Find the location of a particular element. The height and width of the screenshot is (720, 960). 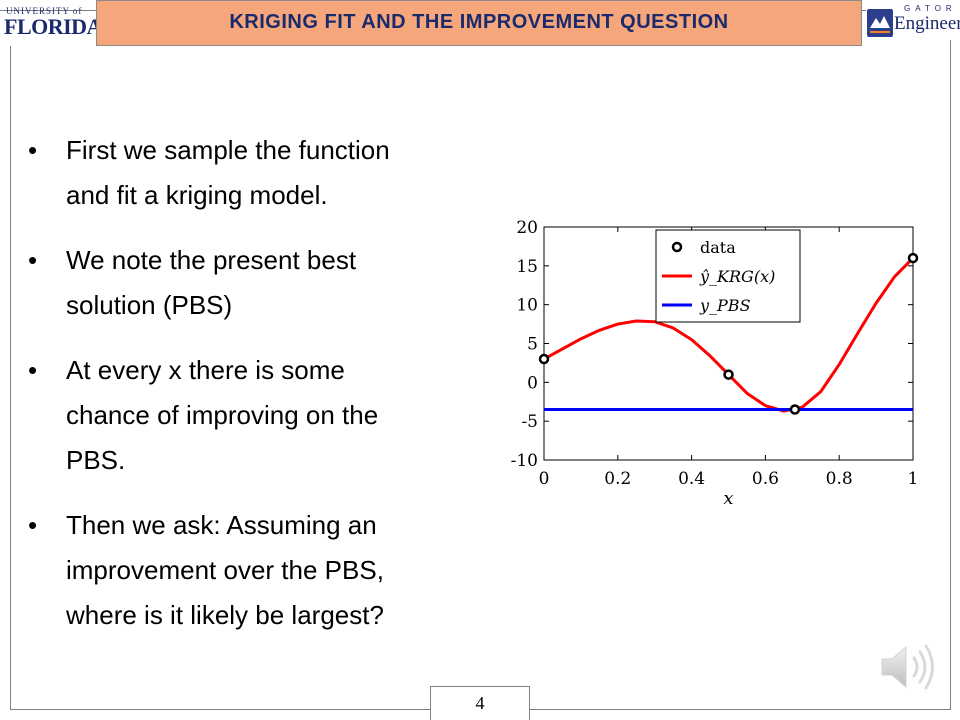

university-of-florida-logo: UNIVERSITY of FLORIDA is located at coordinates (53, 23).